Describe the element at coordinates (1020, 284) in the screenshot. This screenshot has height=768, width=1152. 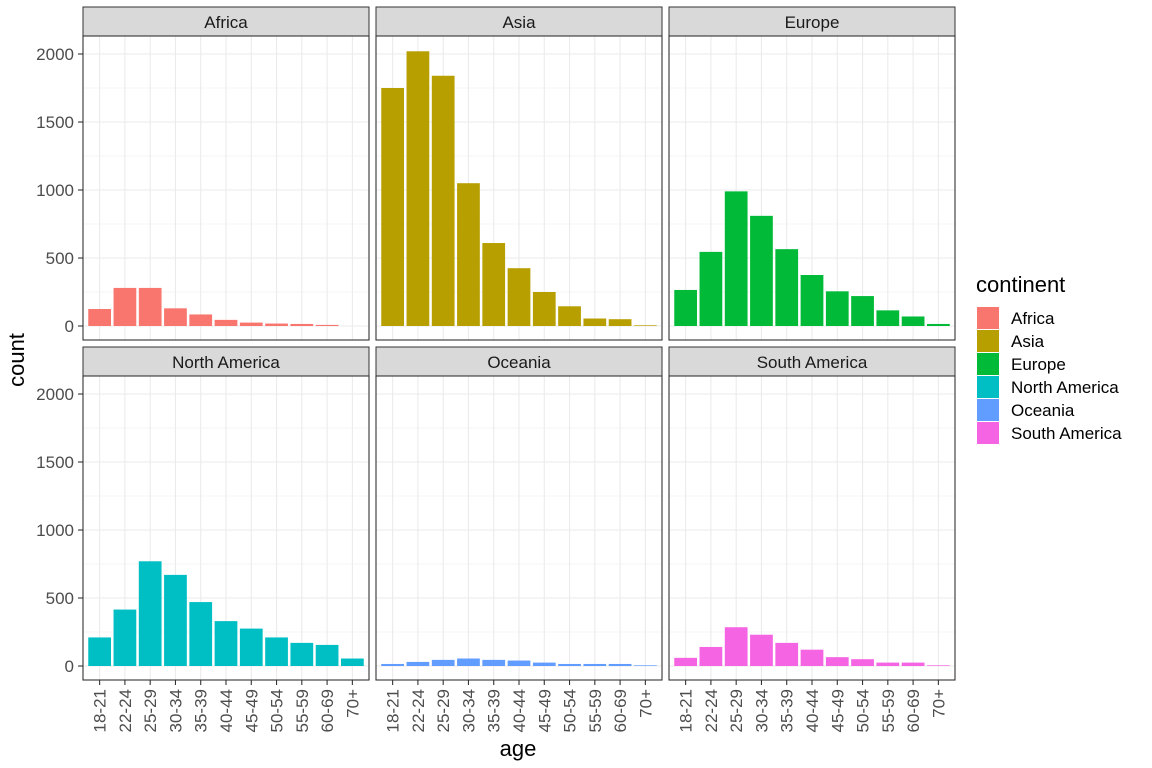
I see `legend-title: continent` at that location.